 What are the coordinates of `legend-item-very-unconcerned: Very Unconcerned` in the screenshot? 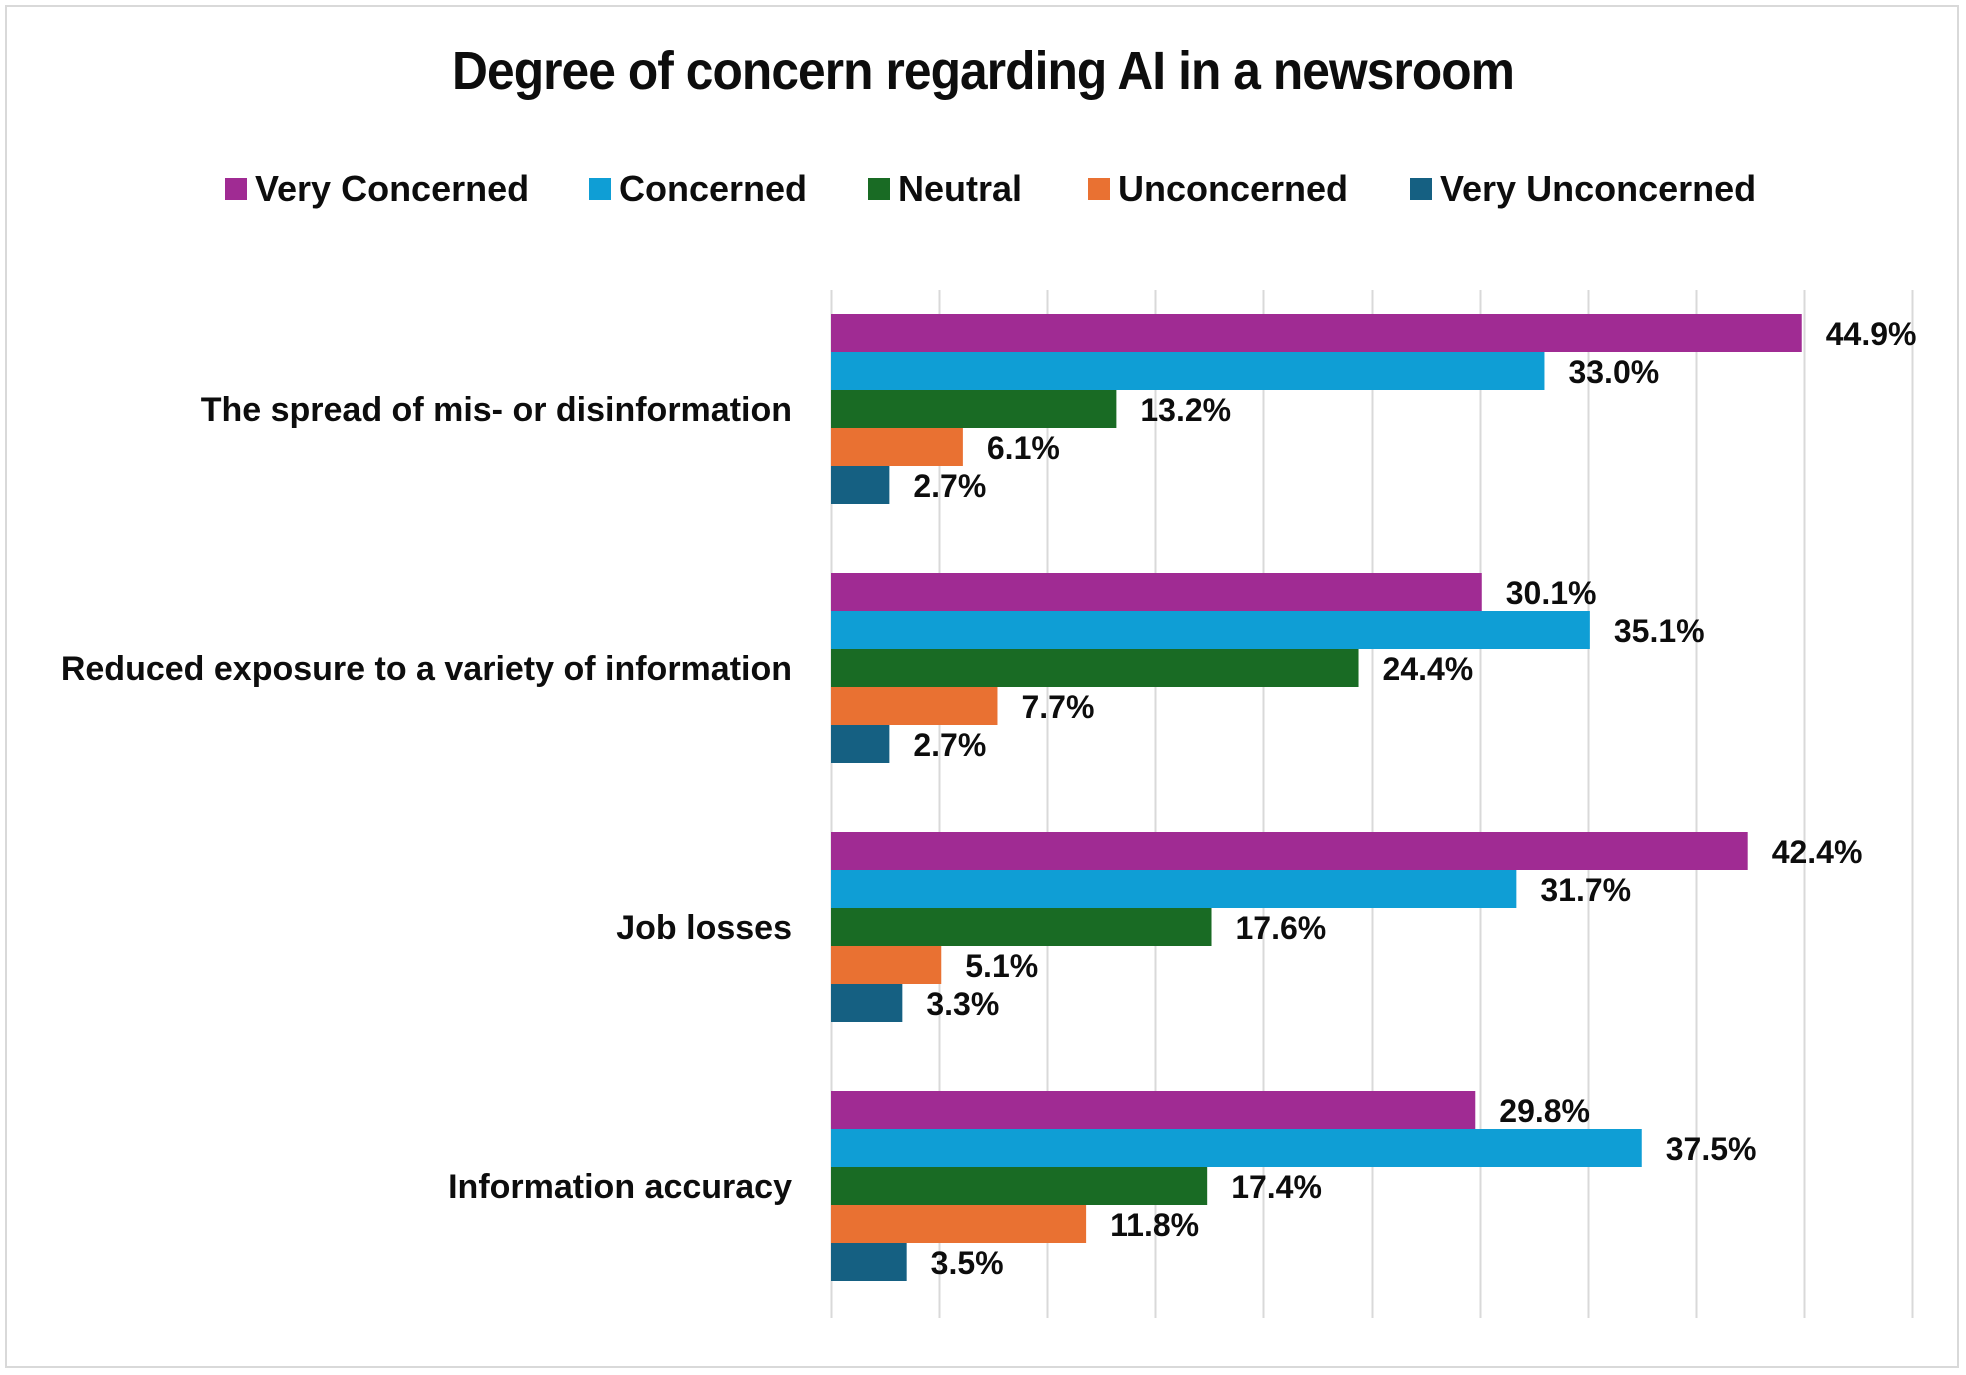 It's located at (1583, 189).